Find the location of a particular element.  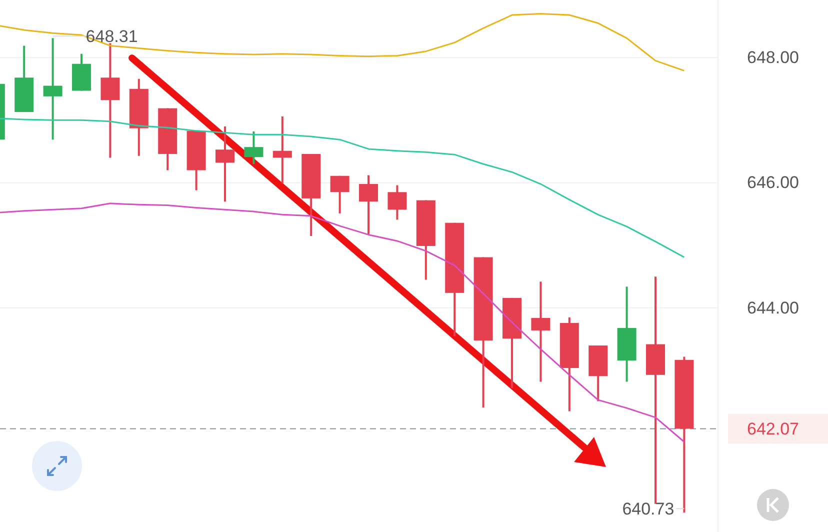

y-tick-label: 648.00 is located at coordinates (773, 58).